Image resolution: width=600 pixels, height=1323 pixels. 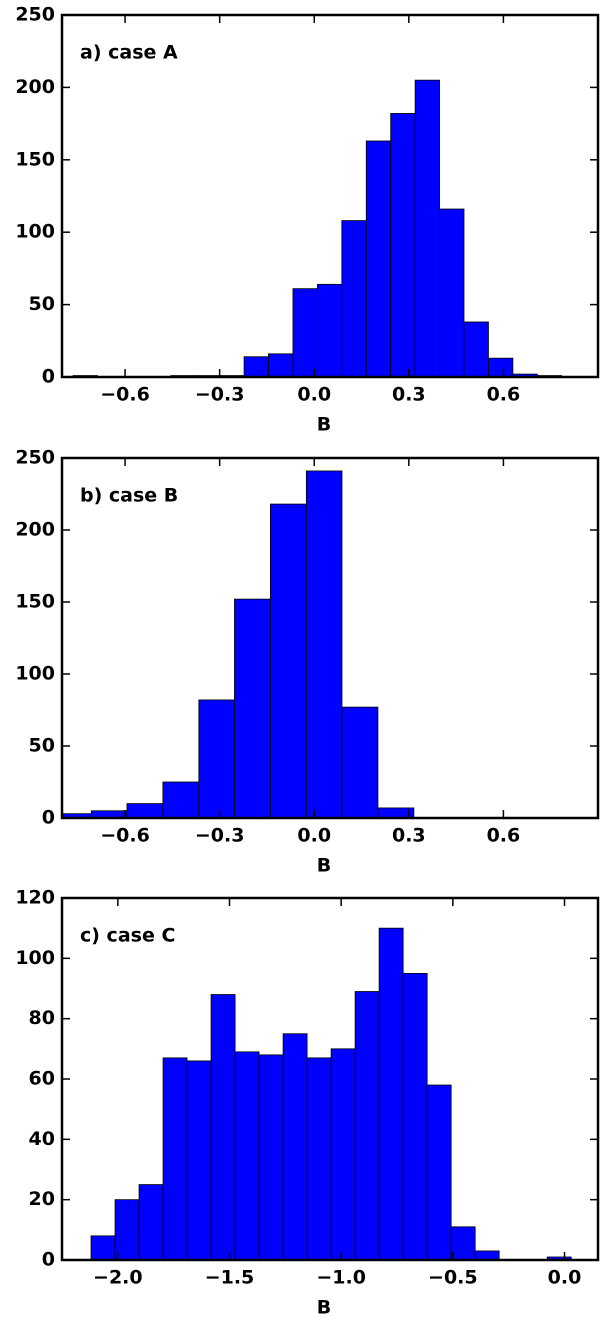 What do you see at coordinates (127, 936) in the screenshot?
I see `panel-annotation: c) case C` at bounding box center [127, 936].